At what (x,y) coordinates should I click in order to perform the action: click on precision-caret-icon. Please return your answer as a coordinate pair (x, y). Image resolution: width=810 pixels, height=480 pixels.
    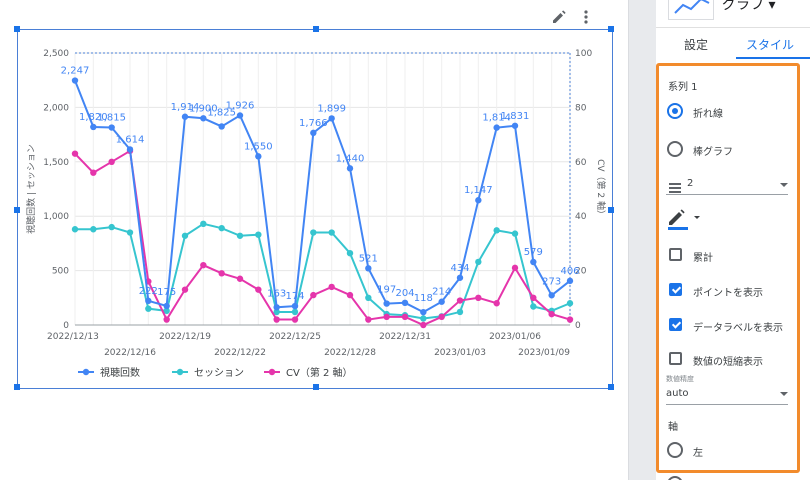
    Looking at the image, I should click on (784, 394).